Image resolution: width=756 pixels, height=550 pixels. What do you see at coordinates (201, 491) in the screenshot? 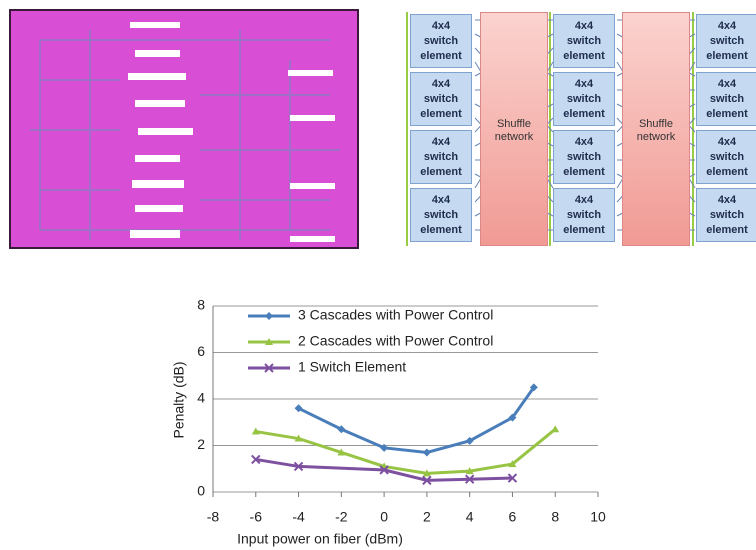
I see `y-tick-label: 0` at bounding box center [201, 491].